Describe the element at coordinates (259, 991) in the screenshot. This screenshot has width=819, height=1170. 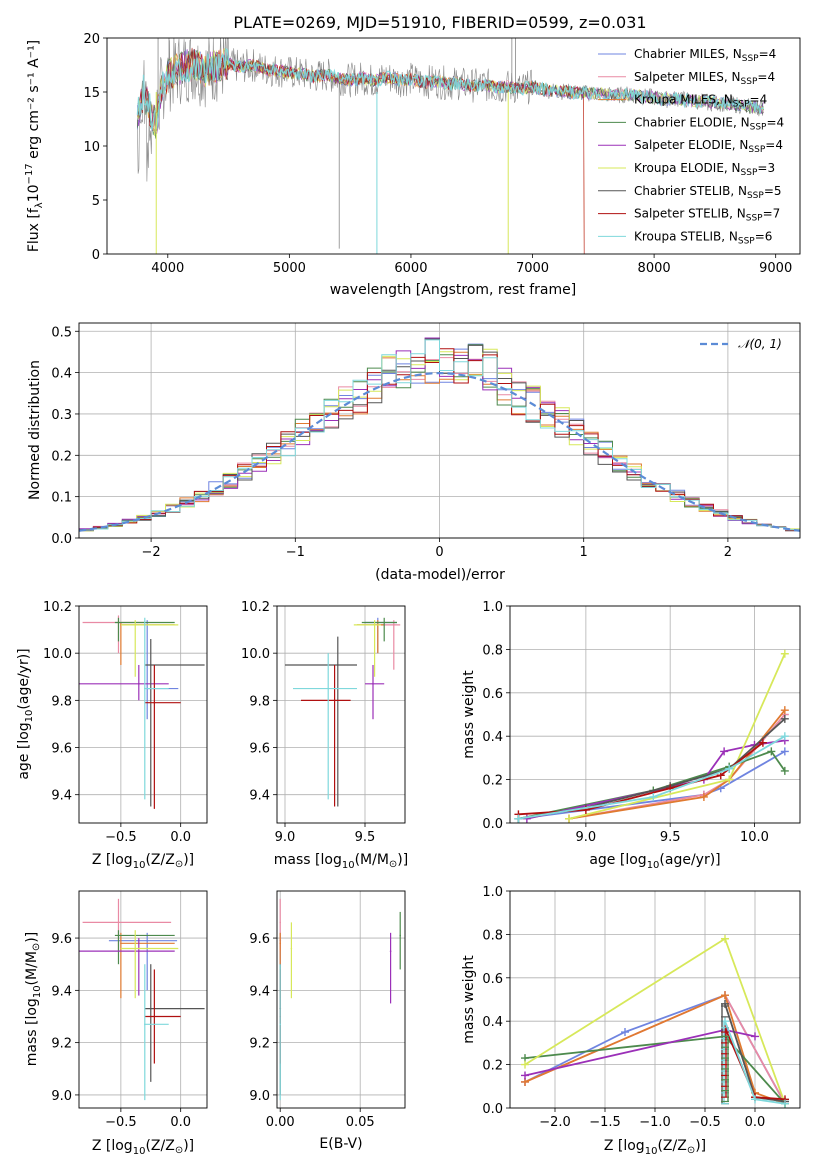
I see `y-tick-label: 9.4` at that location.